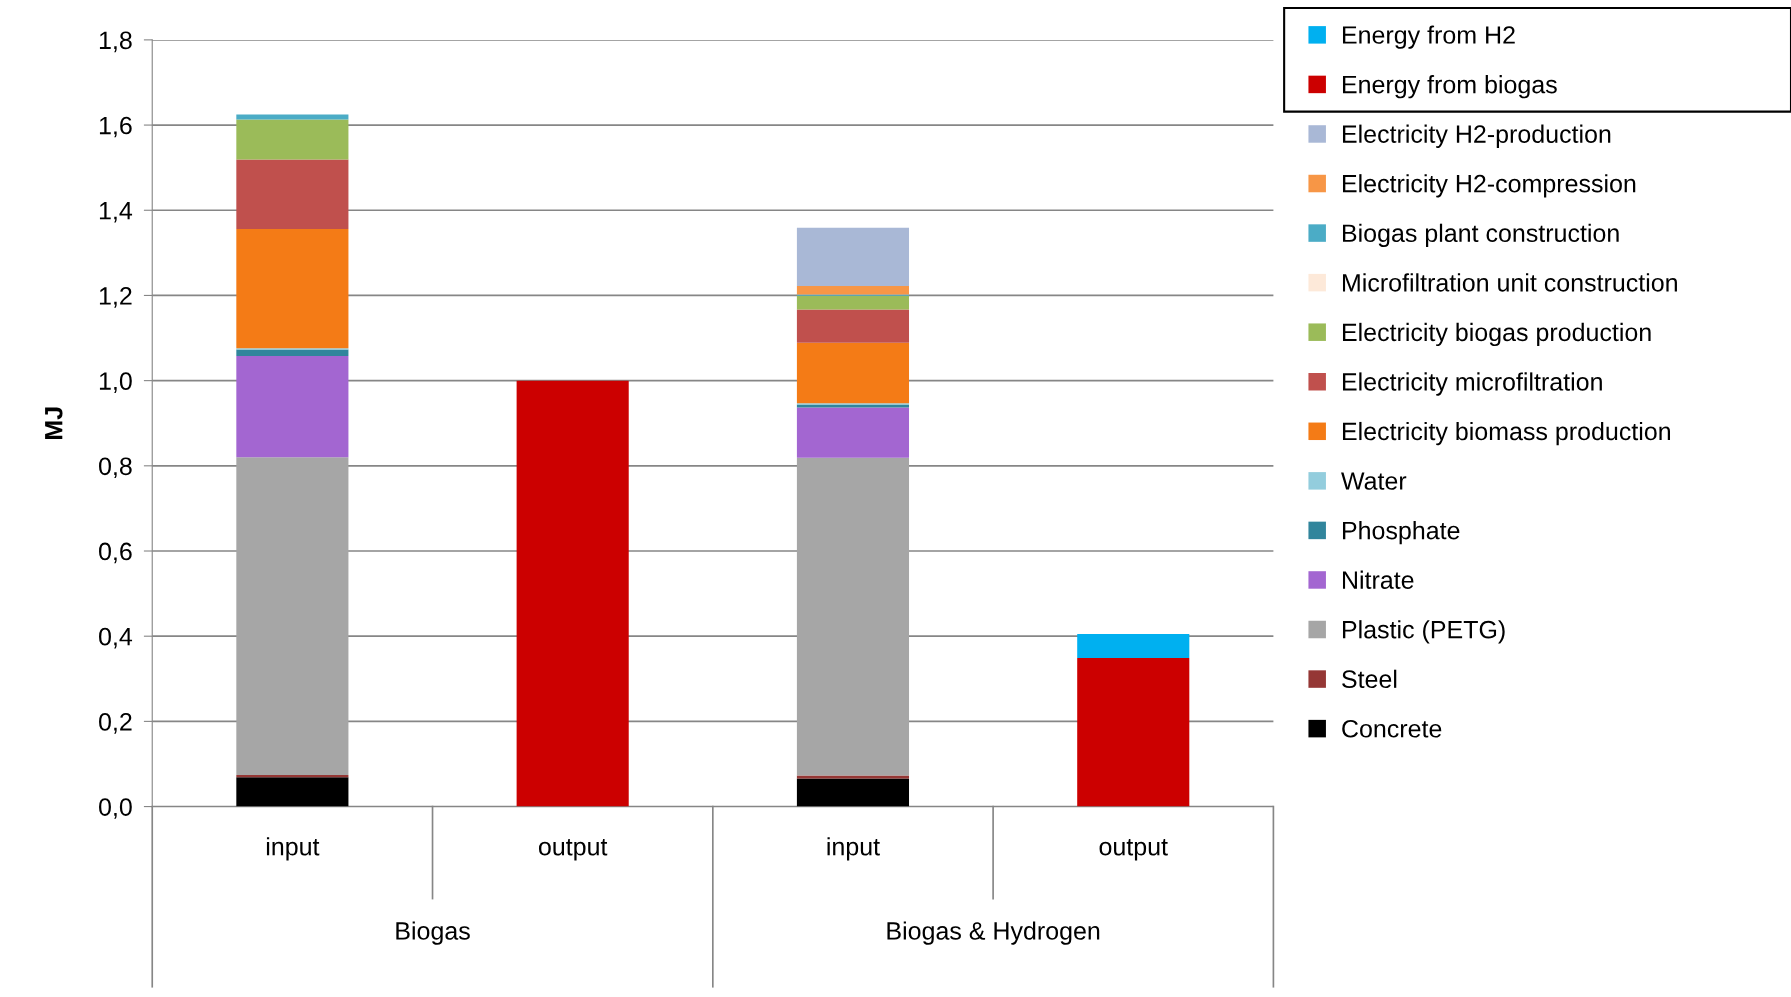 This screenshot has width=1791, height=997. I want to click on y-tick-label: 0,2, so click(115, 723).